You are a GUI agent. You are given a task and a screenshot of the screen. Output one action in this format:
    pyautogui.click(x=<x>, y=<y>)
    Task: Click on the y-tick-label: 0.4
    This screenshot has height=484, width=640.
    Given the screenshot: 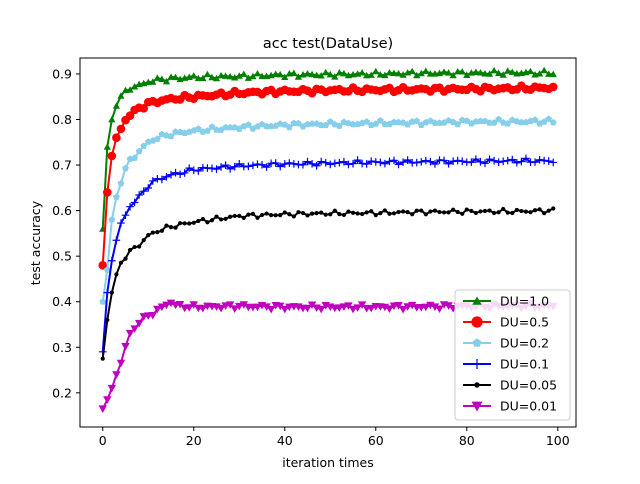 What is the action you would take?
    pyautogui.click(x=62, y=301)
    